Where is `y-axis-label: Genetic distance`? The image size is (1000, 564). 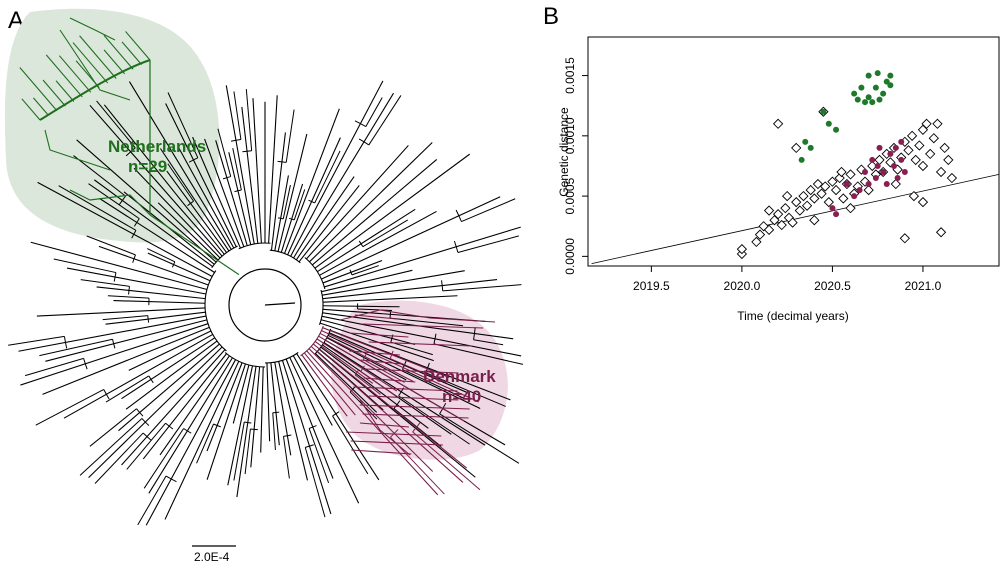 y-axis-label: Genetic distance is located at coordinates (564, 152).